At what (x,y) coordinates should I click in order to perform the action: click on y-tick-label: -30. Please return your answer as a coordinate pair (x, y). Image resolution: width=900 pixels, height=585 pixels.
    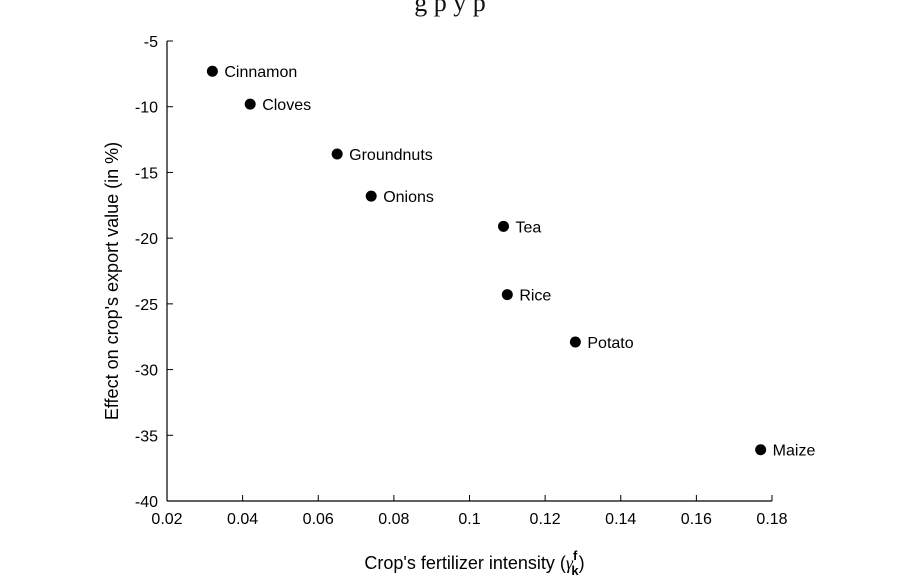
    Looking at the image, I should click on (146, 371).